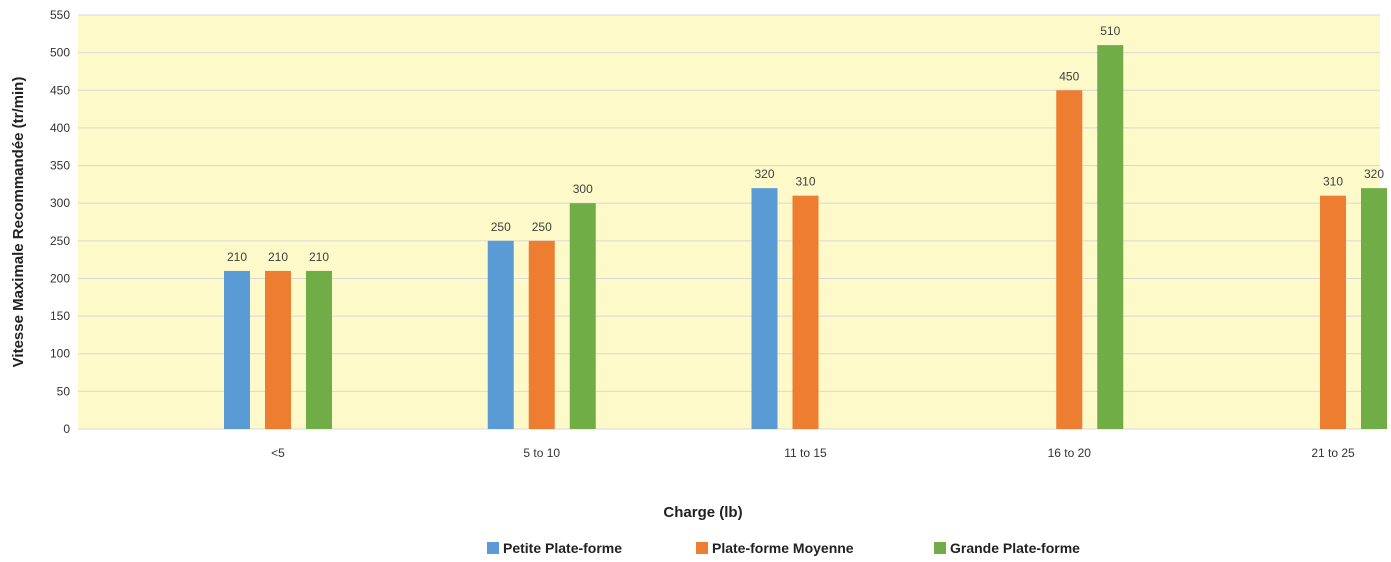 This screenshot has height=562, width=1391. I want to click on legend-item: Plate-forme Moyenne, so click(775, 548).